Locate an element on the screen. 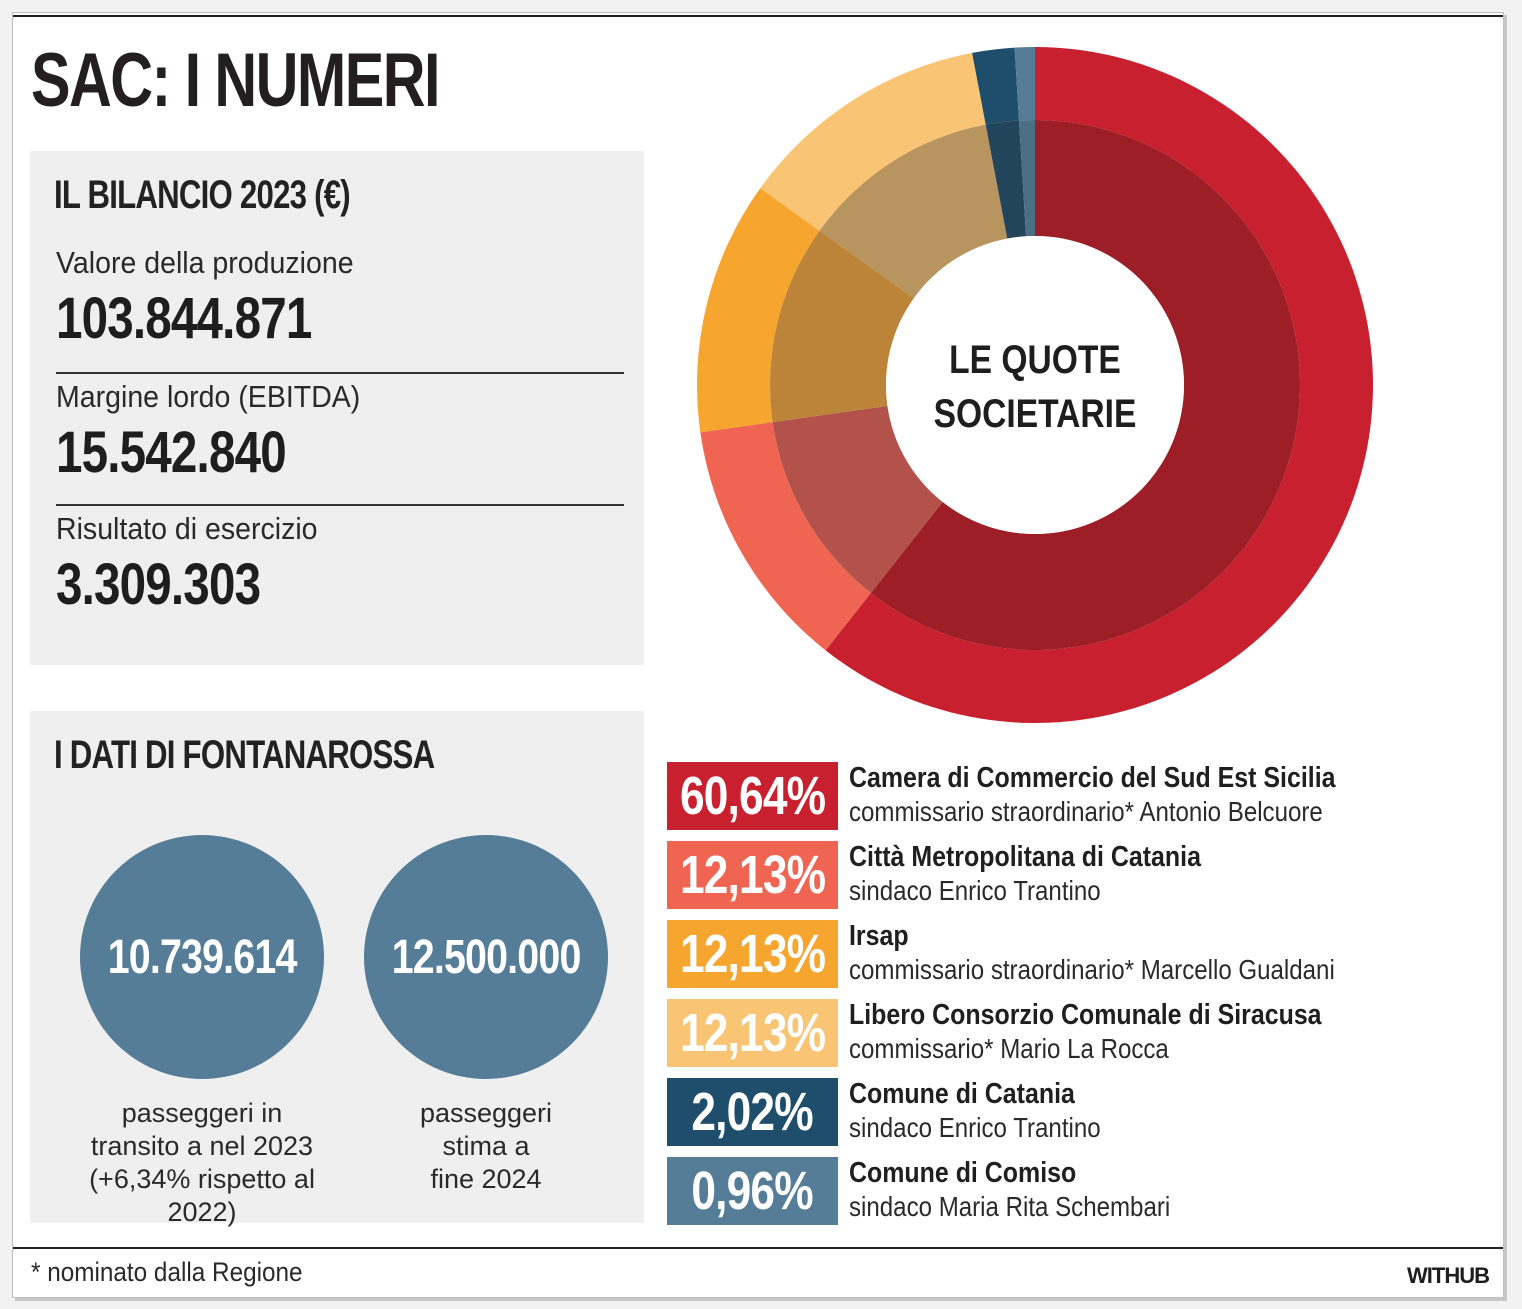 The width and height of the screenshot is (1522, 1309). passengers-2023-bubble: 10.739.614 is located at coordinates (202, 957).